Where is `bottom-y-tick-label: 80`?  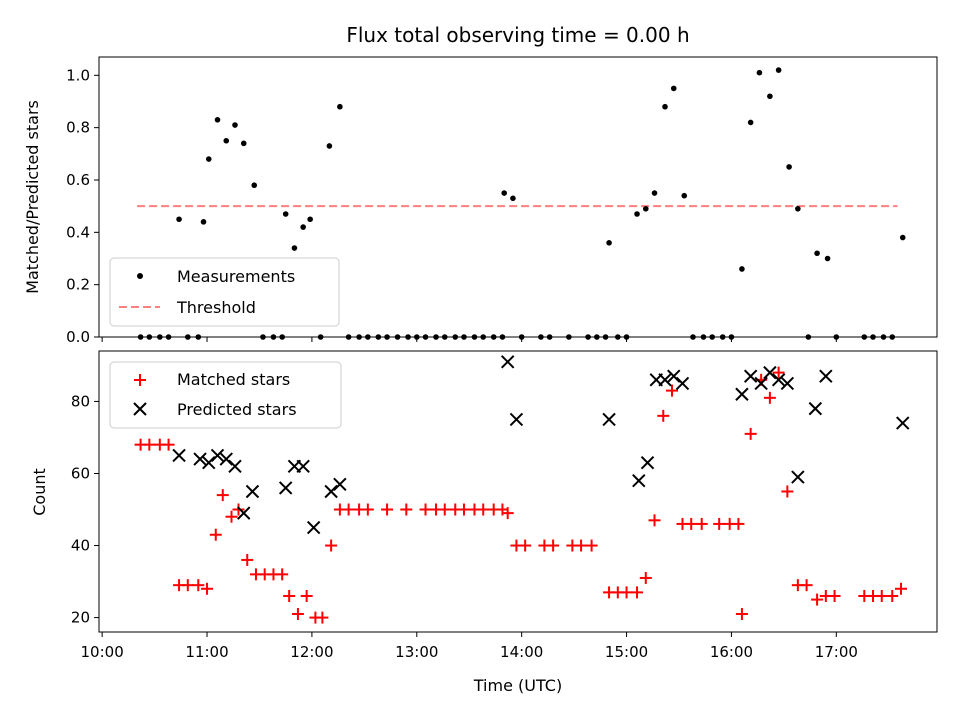
bottom-y-tick-label: 80 is located at coordinates (80, 401).